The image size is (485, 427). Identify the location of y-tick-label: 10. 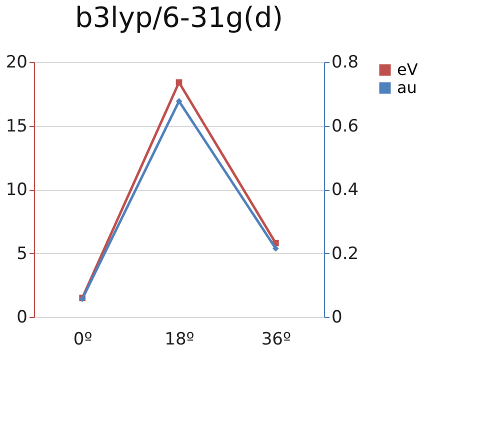
(17, 190).